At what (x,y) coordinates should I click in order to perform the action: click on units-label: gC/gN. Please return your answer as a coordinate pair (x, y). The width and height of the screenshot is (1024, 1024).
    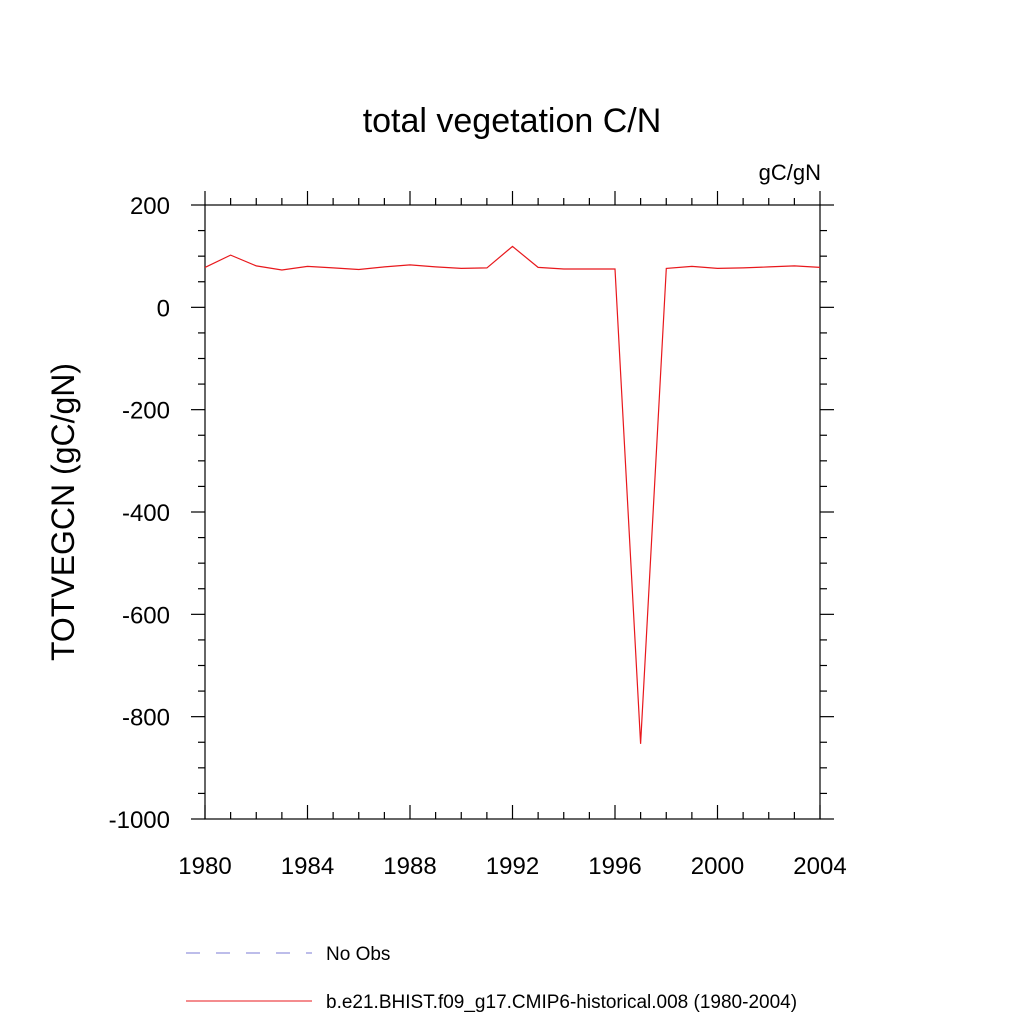
    Looking at the image, I should click on (790, 172).